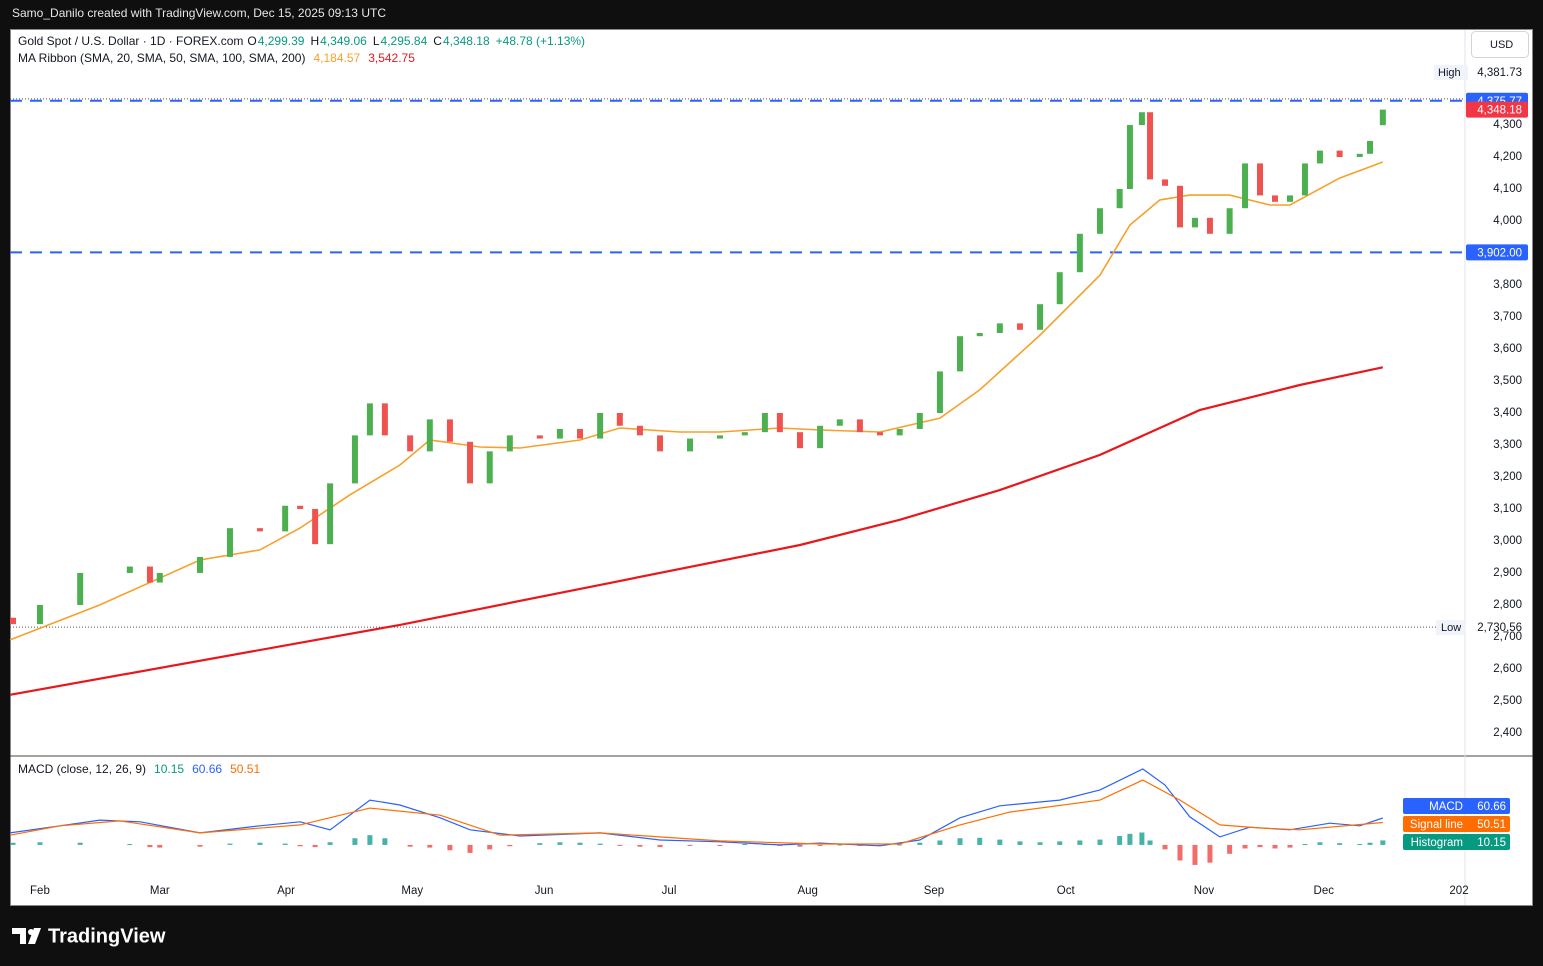 The image size is (1543, 966). Describe the element at coordinates (1499, 73) in the screenshot. I see `high-label: 4,381.73` at that location.